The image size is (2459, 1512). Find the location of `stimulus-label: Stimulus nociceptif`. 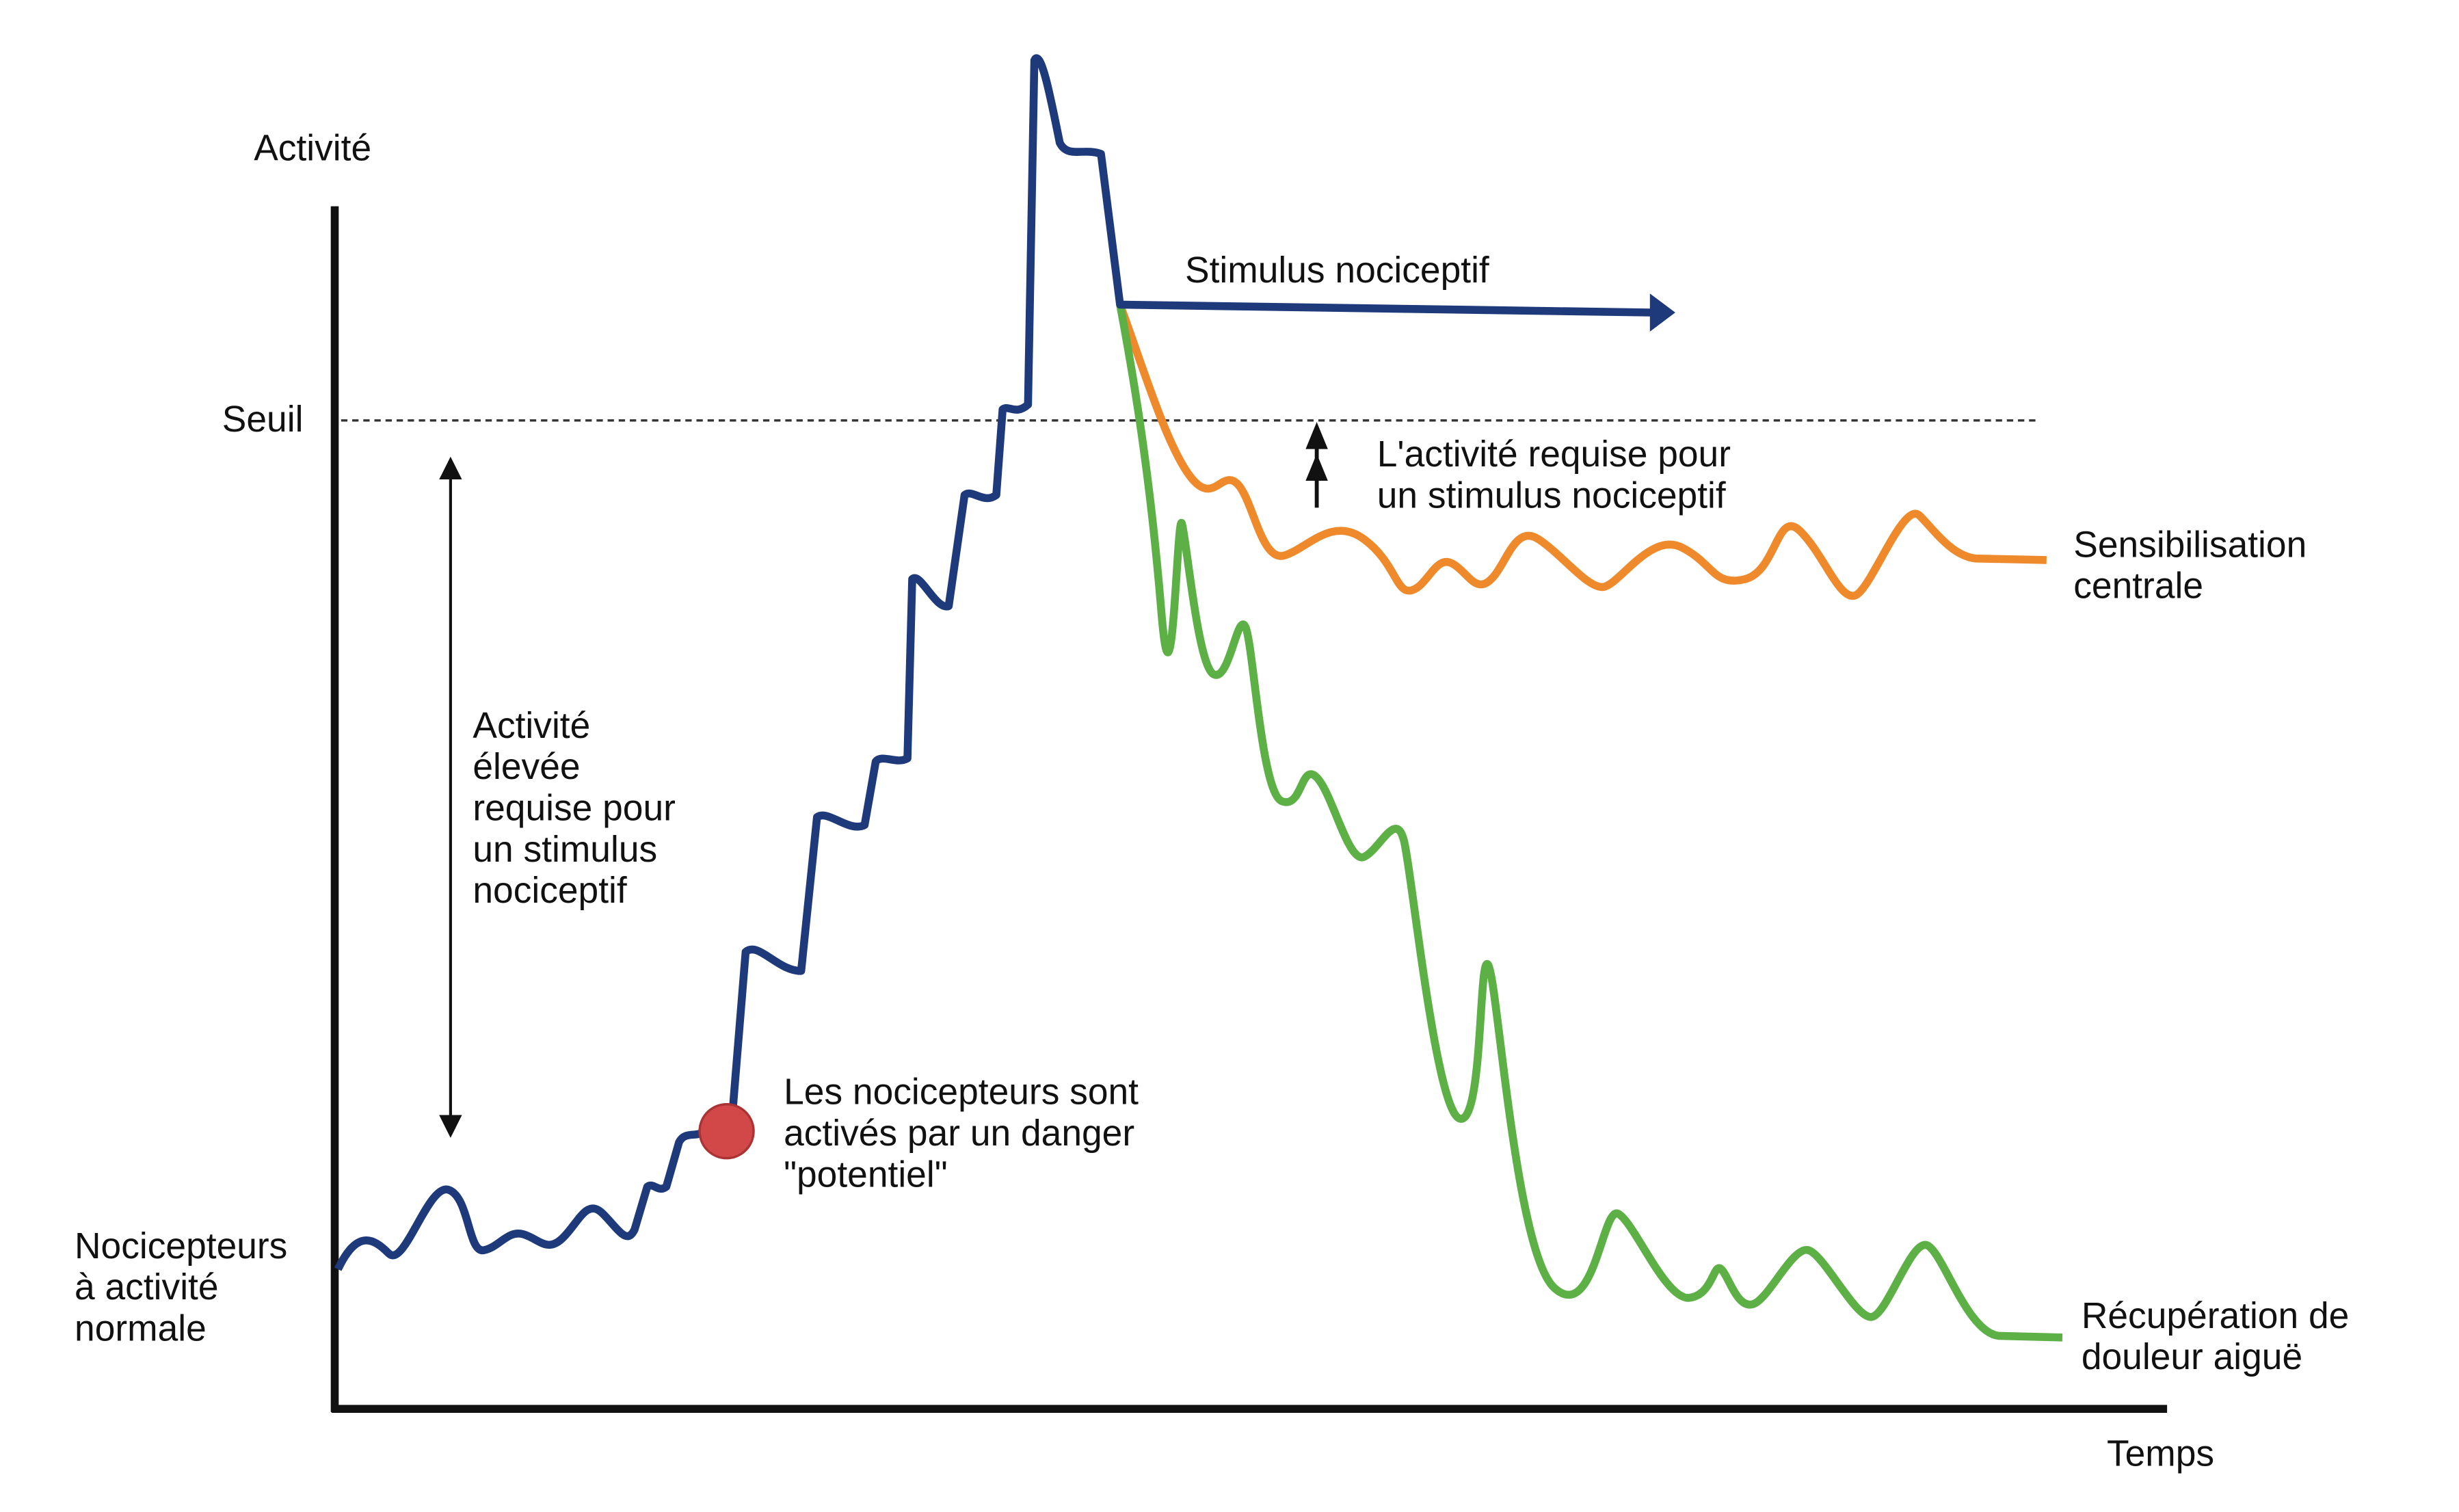

stimulus-label: Stimulus nociceptif is located at coordinates (1337, 270).